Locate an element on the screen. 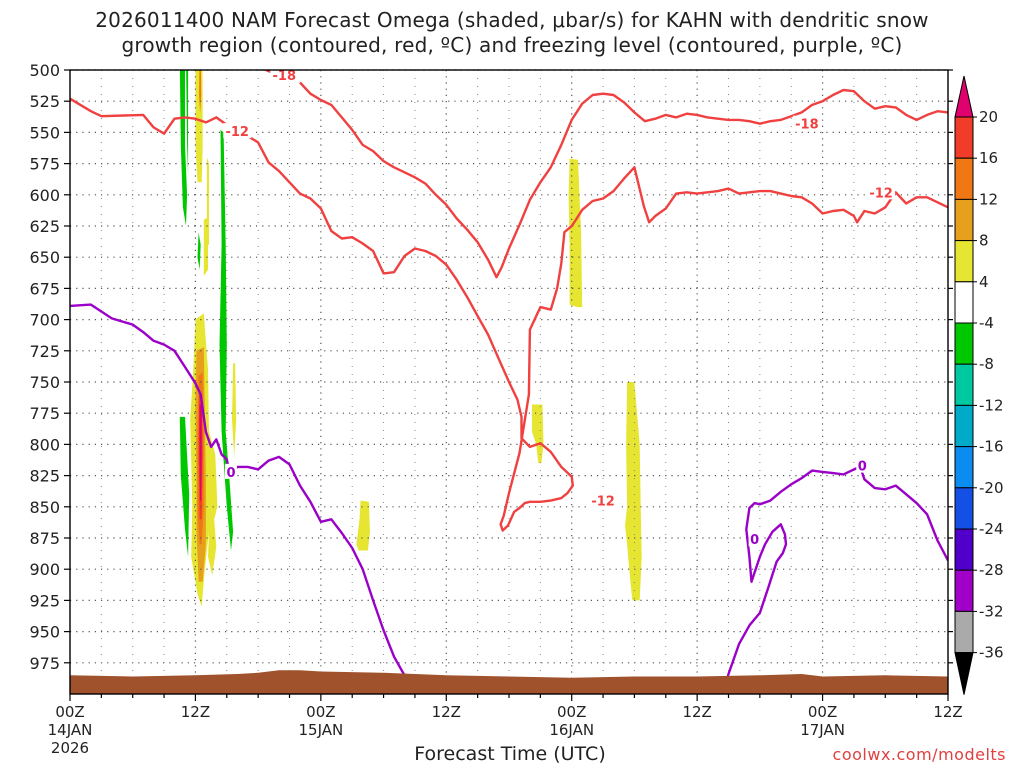 The height and width of the screenshot is (768, 1024). x-tick-label-48: 00Z is located at coordinates (571, 712).